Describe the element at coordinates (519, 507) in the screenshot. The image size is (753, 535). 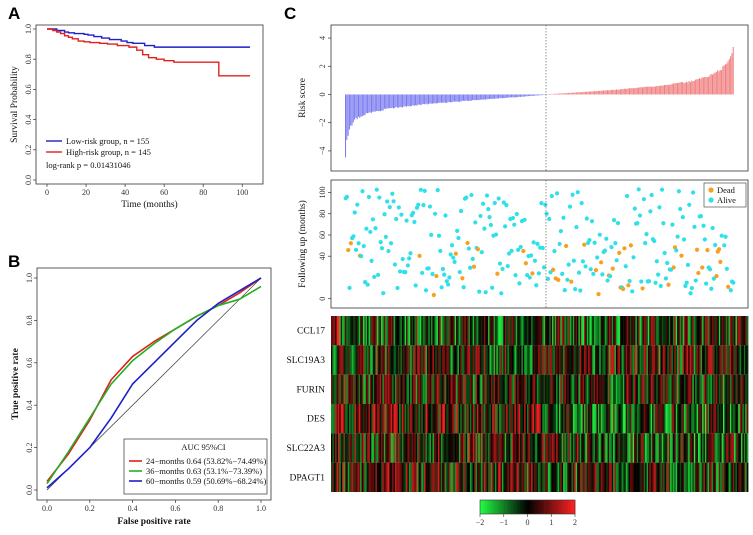
I see `colorbar-swatch` at that location.